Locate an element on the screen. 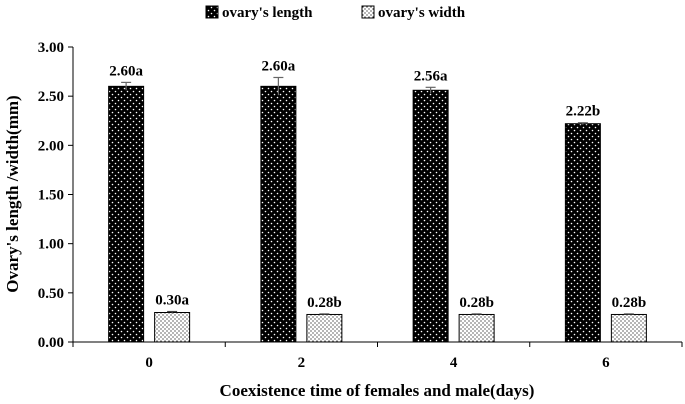 The image size is (685, 404). x-ticks: 0 2 4 6 is located at coordinates (377, 356).